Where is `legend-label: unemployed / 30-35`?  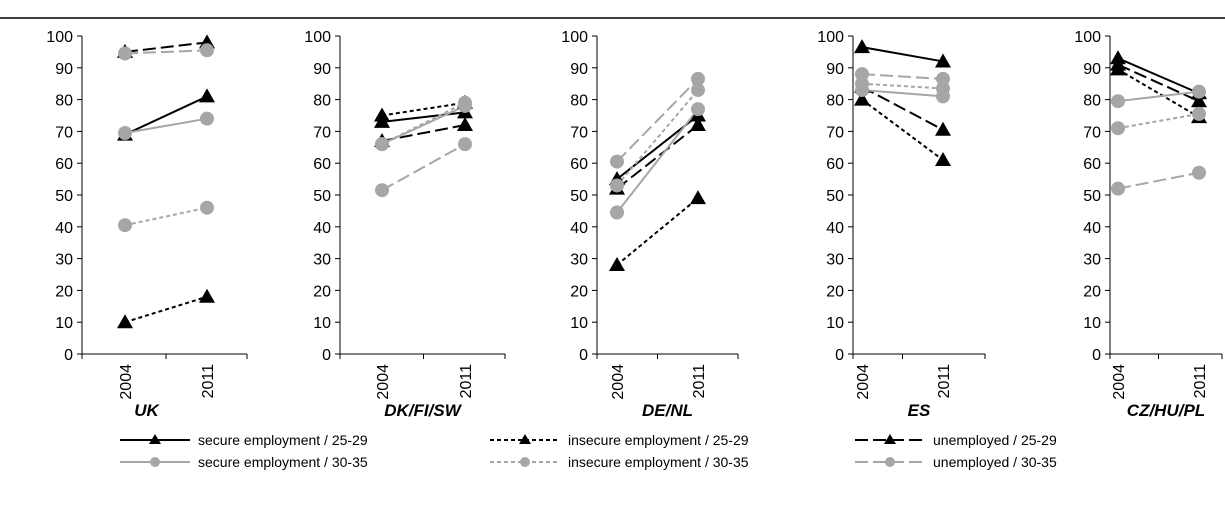
legend-label: unemployed / 30-35 is located at coordinates (995, 462).